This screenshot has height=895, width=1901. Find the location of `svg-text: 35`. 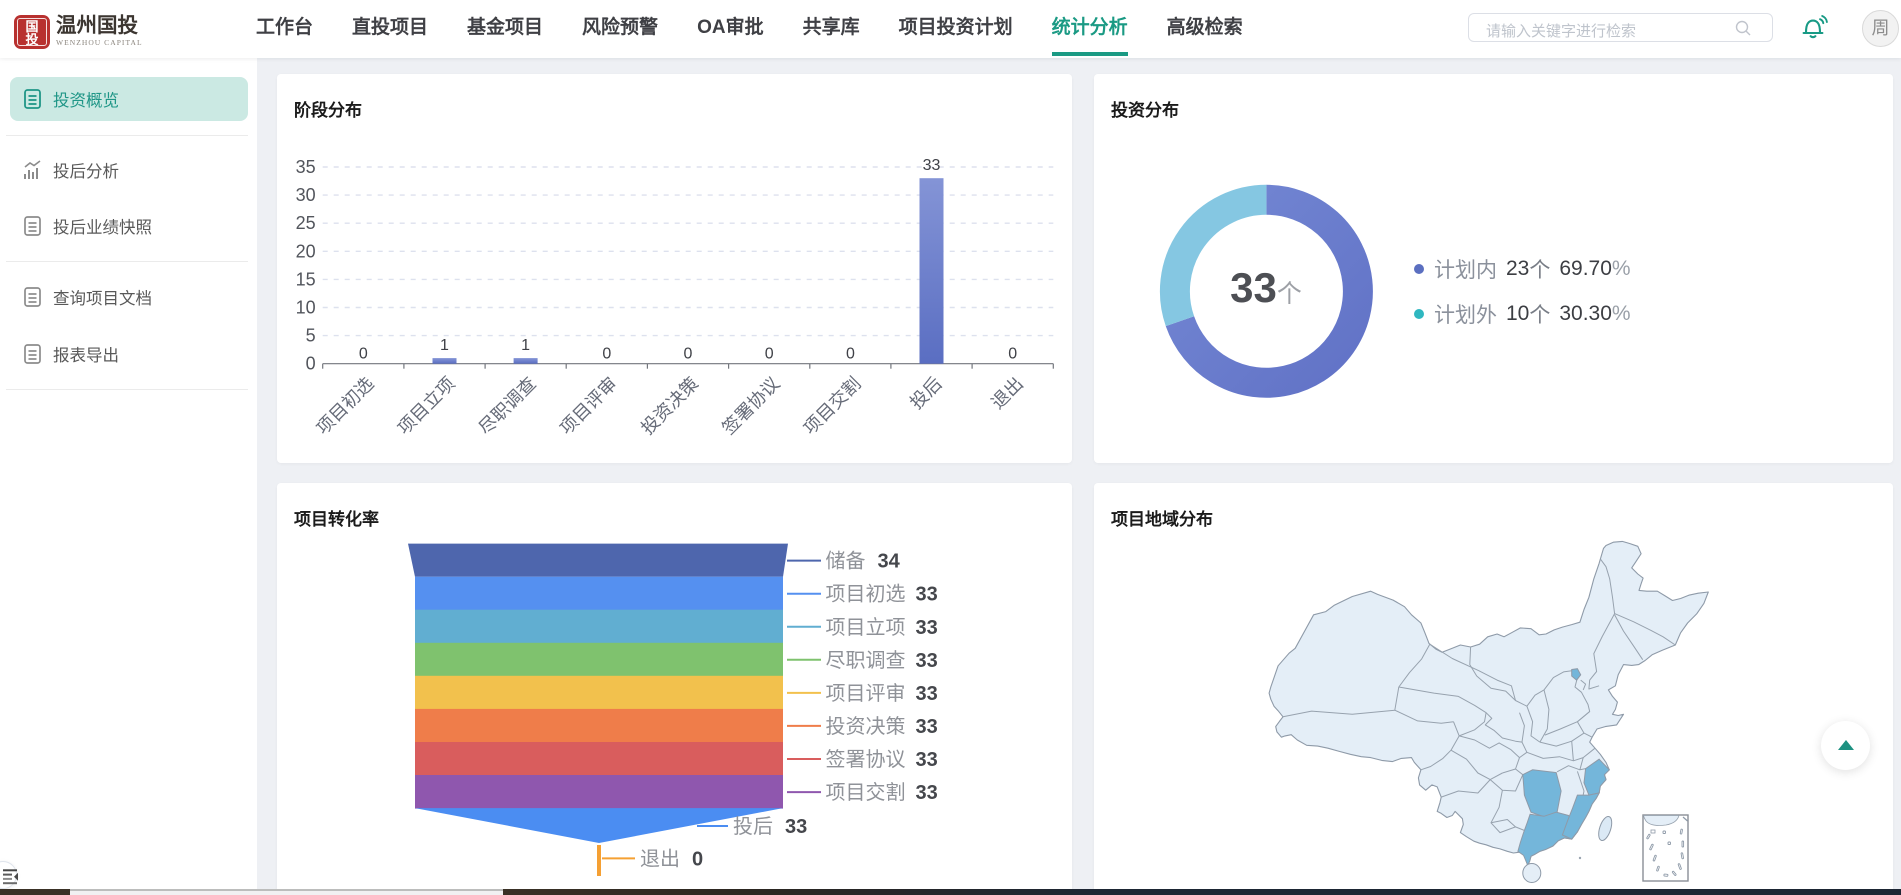

svg-text: 35 is located at coordinates (306, 167).